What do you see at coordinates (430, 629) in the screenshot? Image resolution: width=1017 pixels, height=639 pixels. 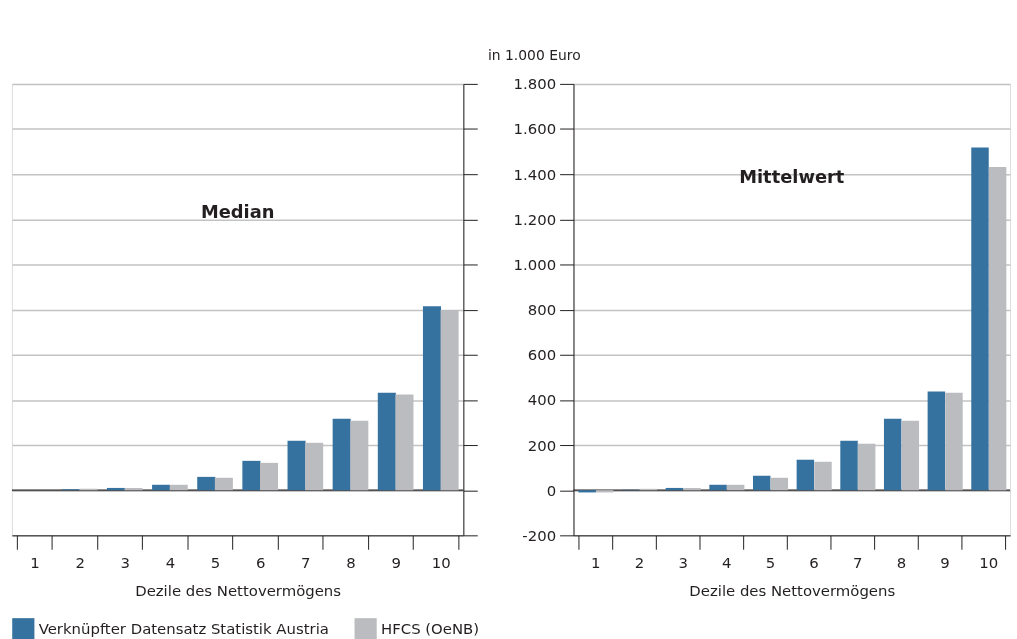 I see `legend-label: HFCS (OeNB)` at bounding box center [430, 629].